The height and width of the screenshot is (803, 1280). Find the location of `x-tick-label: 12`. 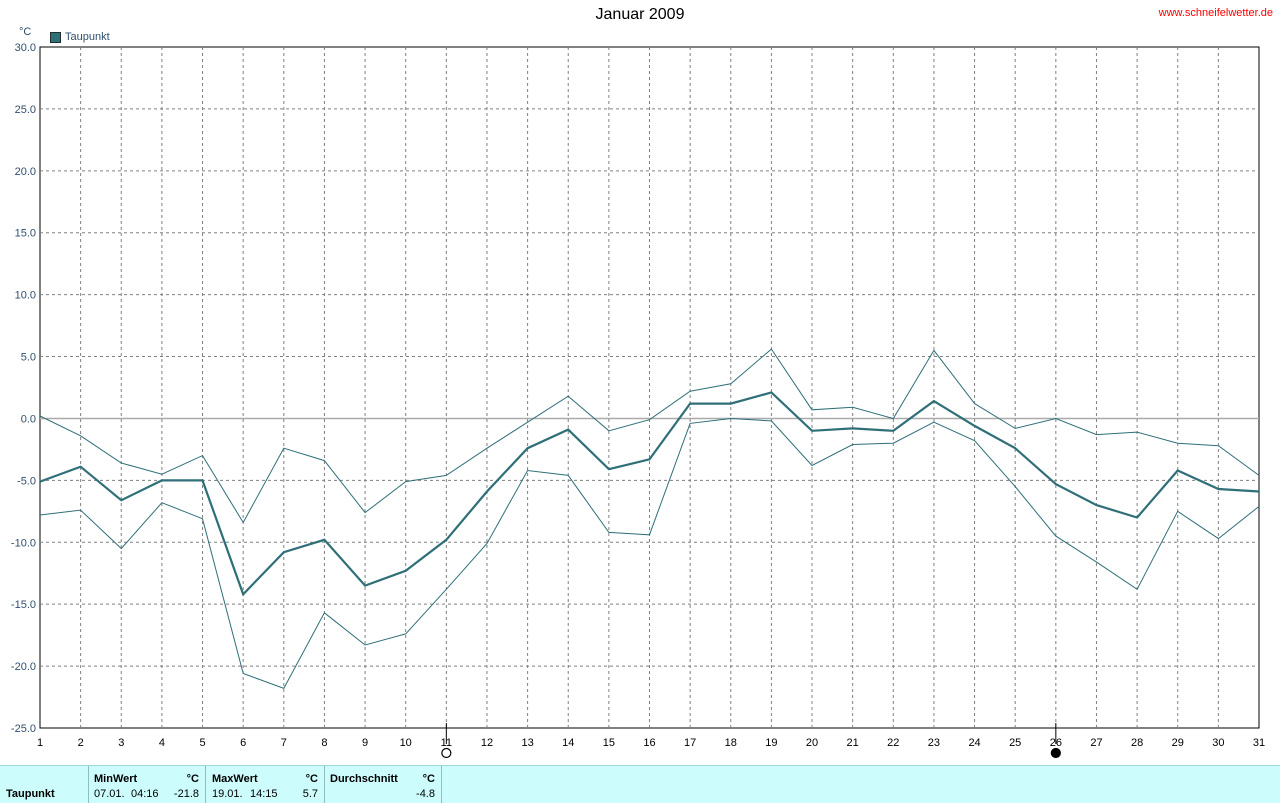

x-tick-label: 12 is located at coordinates (487, 743).